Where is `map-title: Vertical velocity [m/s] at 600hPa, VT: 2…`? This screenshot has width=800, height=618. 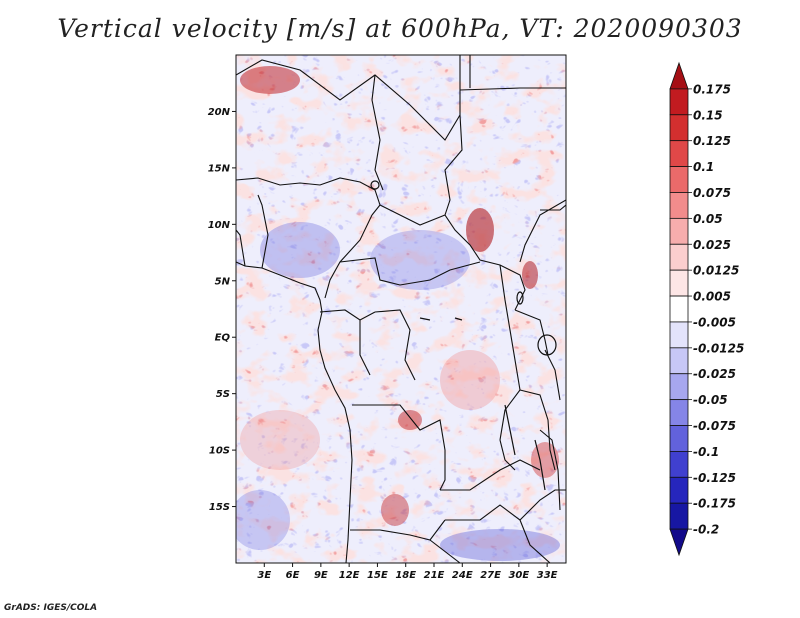
map-title: Vertical velocity [m/s] at 600hPa, VT: 2… is located at coordinates (400, 28).